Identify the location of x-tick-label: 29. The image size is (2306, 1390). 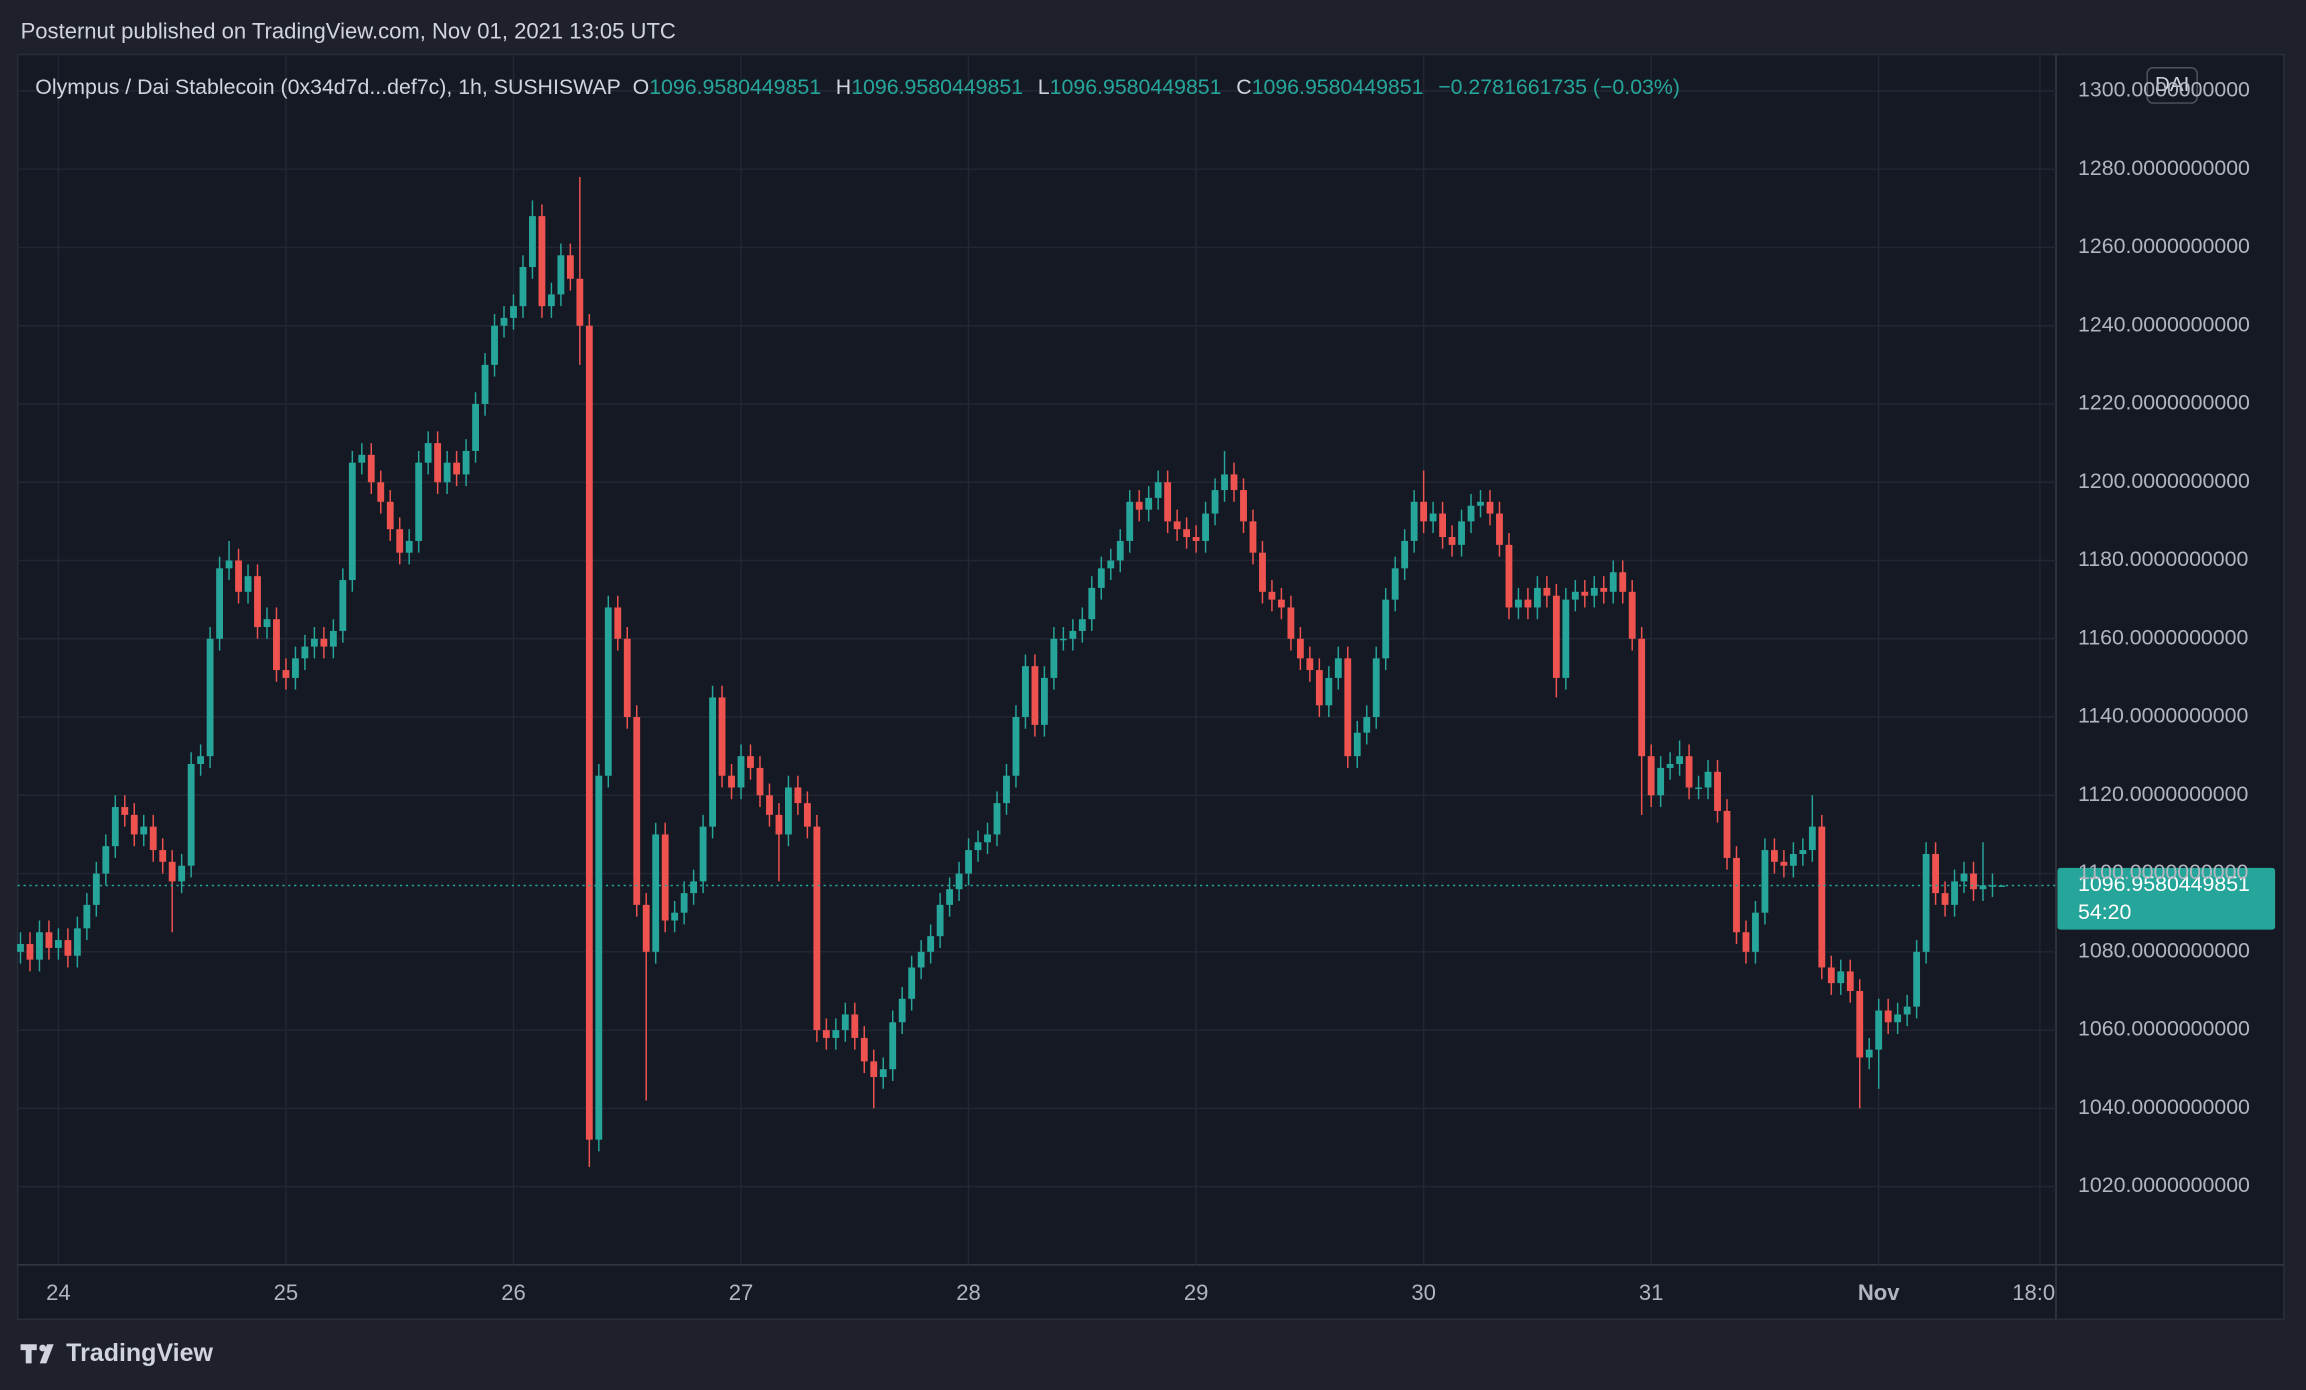
(1196, 1292).